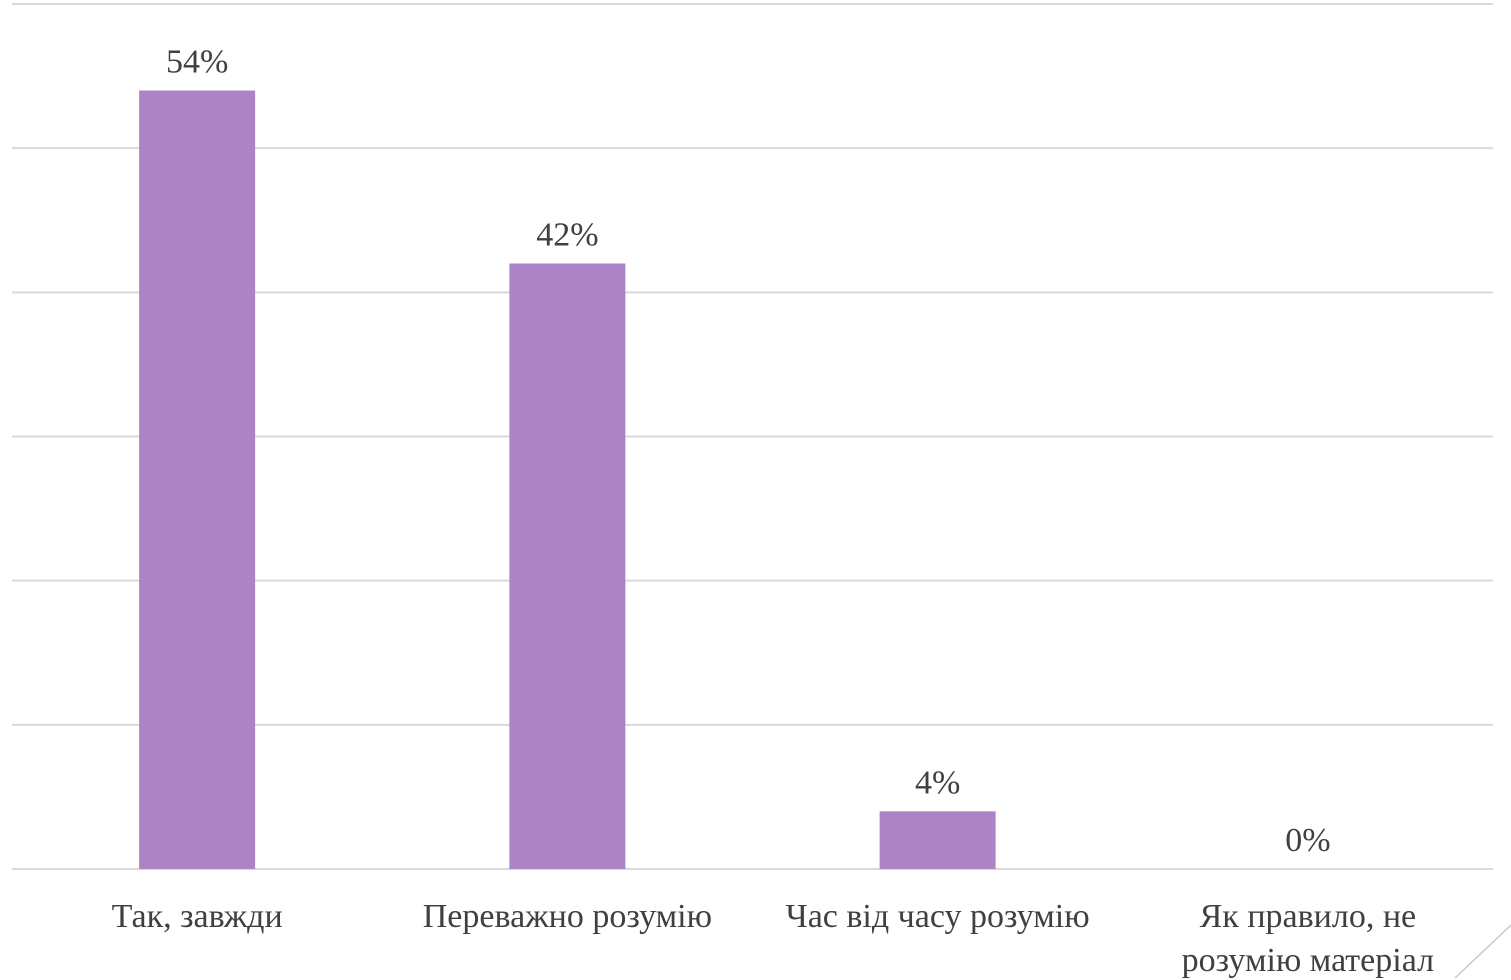 This screenshot has height=980, width=1511. Describe the element at coordinates (197, 916) in the screenshot. I see `category-label-0: Так, завжди` at that location.